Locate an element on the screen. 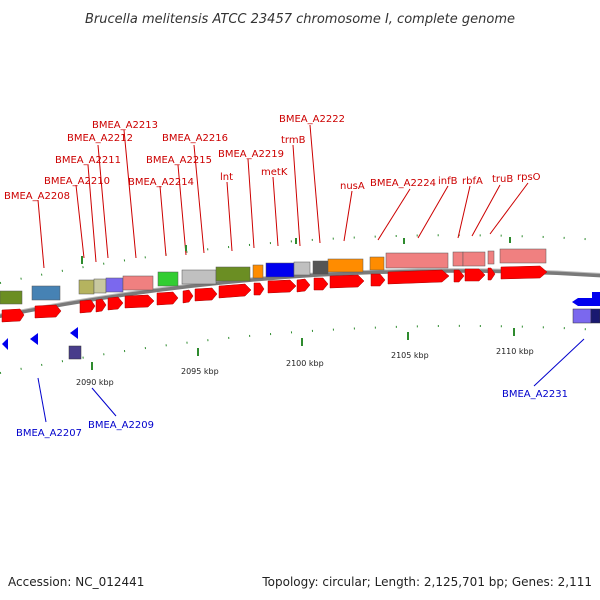  gene-label-bmea-a2222: BMEA_A2222 is located at coordinates (312, 119).